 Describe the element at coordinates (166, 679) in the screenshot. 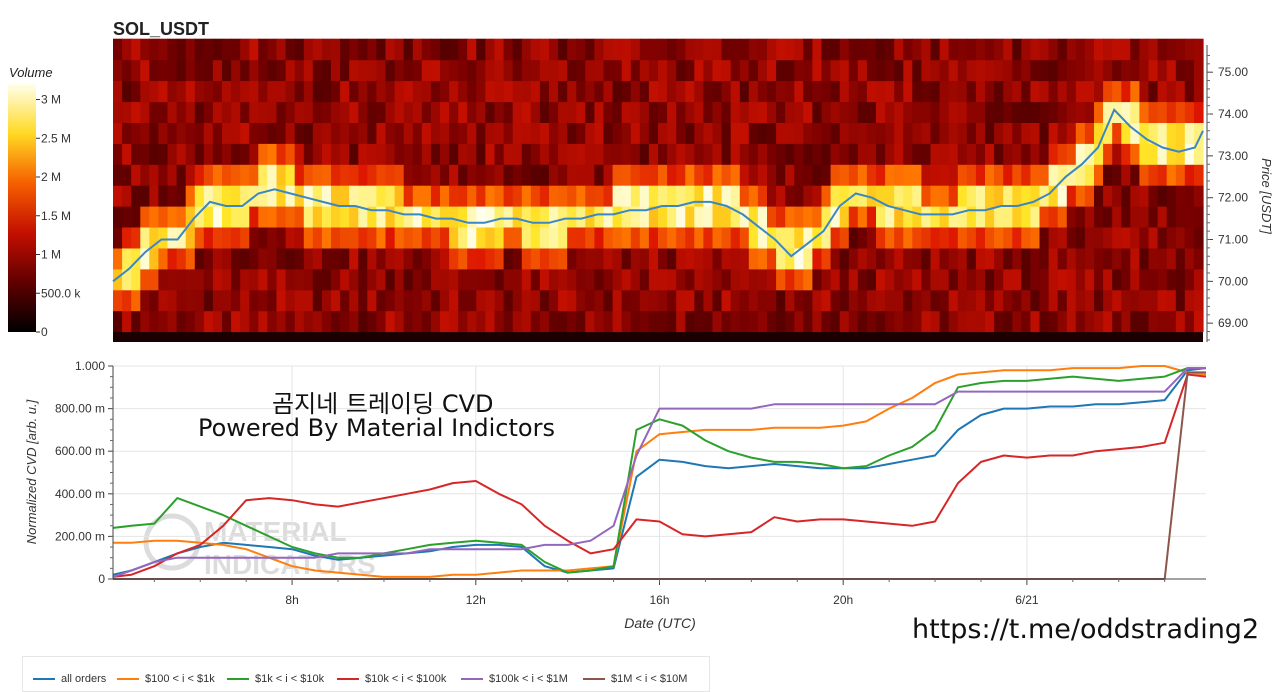

I see `legend-item-100-1k: $100 < i < $1k` at that location.